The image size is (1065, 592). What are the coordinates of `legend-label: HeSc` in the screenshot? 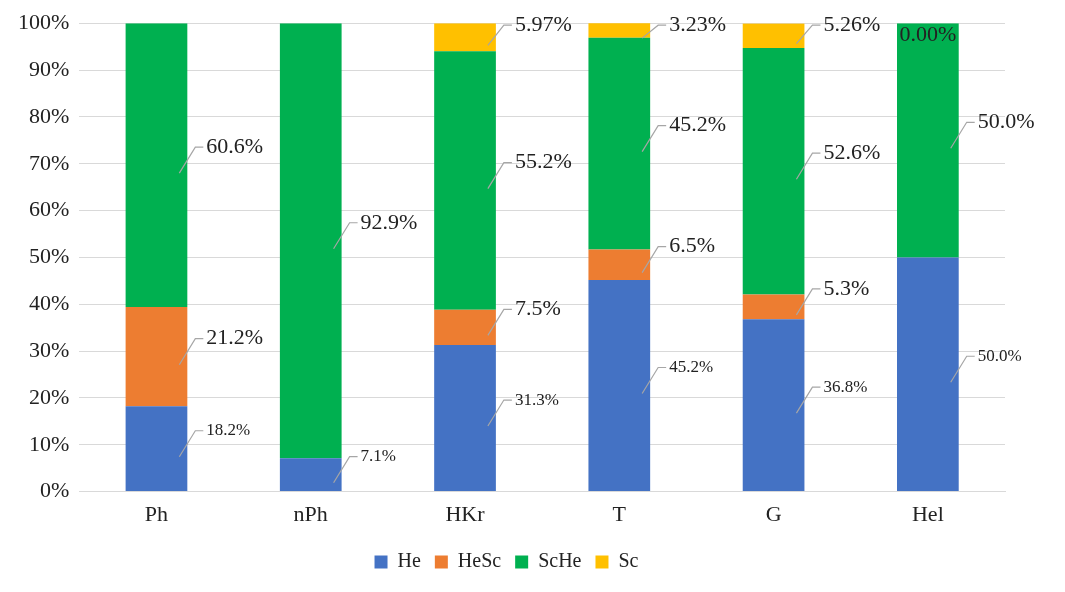 It's located at (479, 560).